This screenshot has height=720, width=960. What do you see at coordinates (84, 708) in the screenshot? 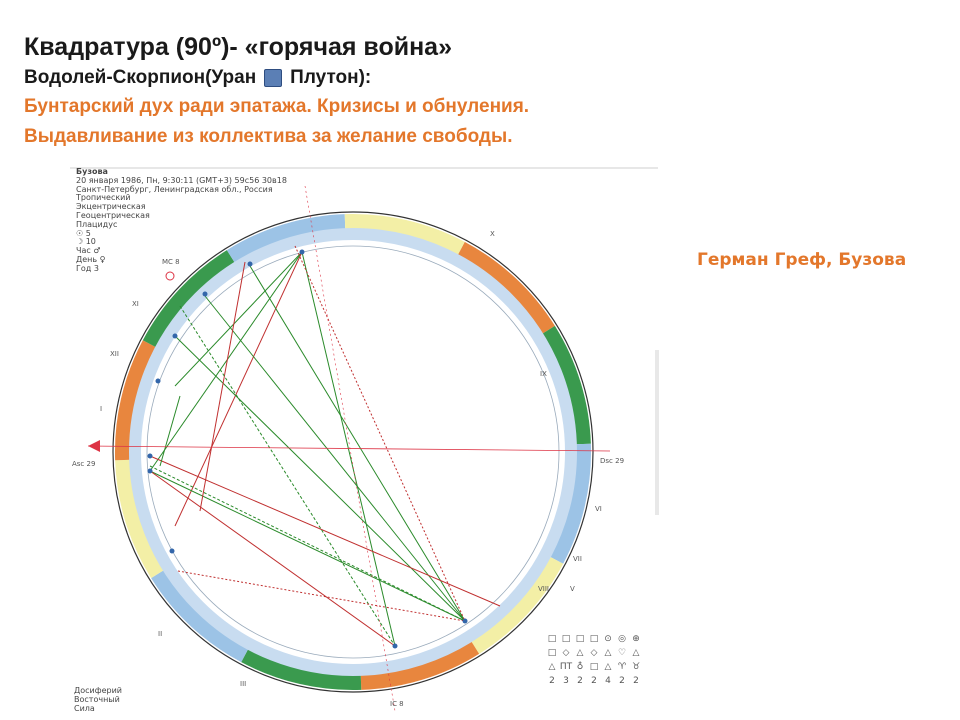
I see `legend-line: Сила` at bounding box center [84, 708].